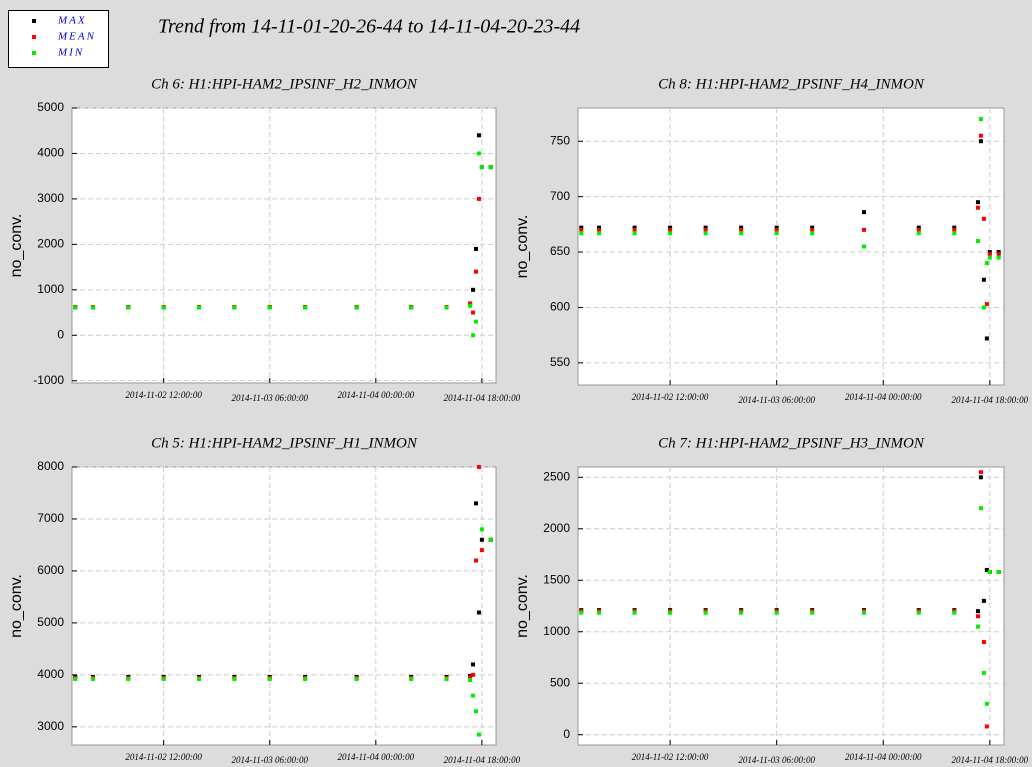  What do you see at coordinates (284, 245) in the screenshot?
I see `plot-area` at bounding box center [284, 245].